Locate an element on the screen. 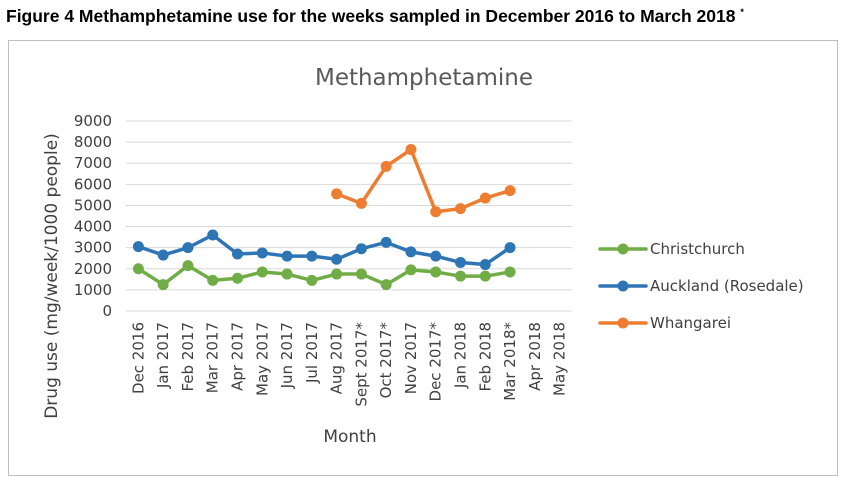 The width and height of the screenshot is (850, 482). x-tick-label: Aug 2017 is located at coordinates (337, 358).